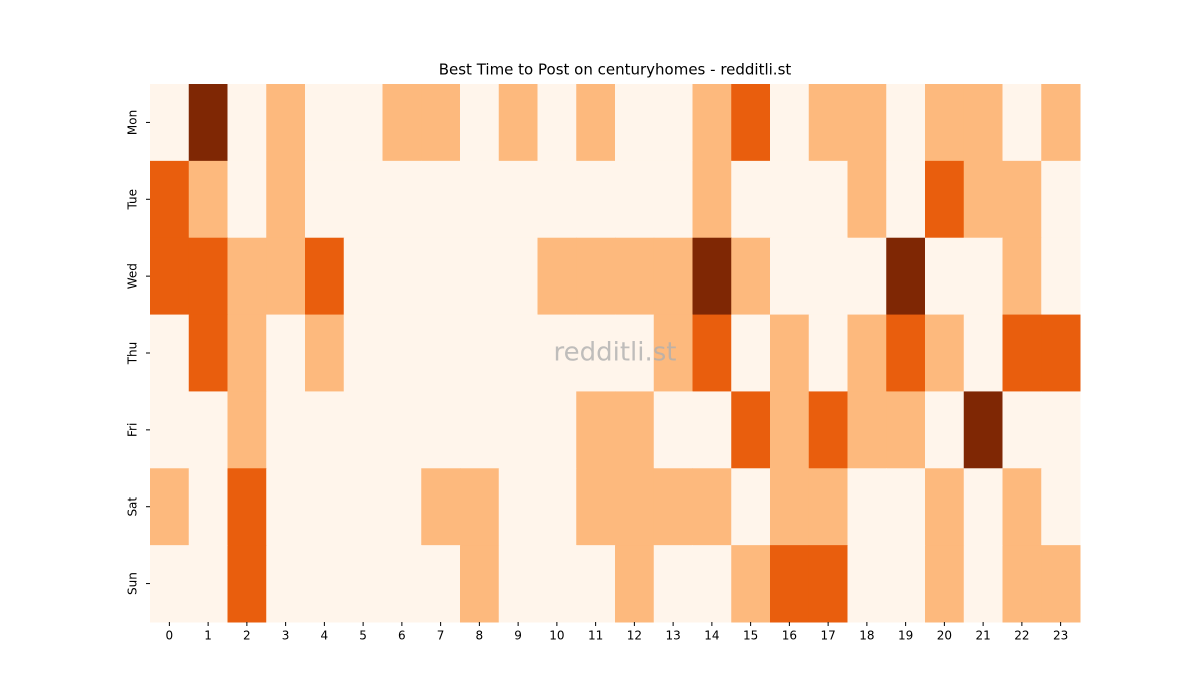 This screenshot has width=1200, height=700. What do you see at coordinates (133, 122) in the screenshot?
I see `y-tick-label: Mon` at bounding box center [133, 122].